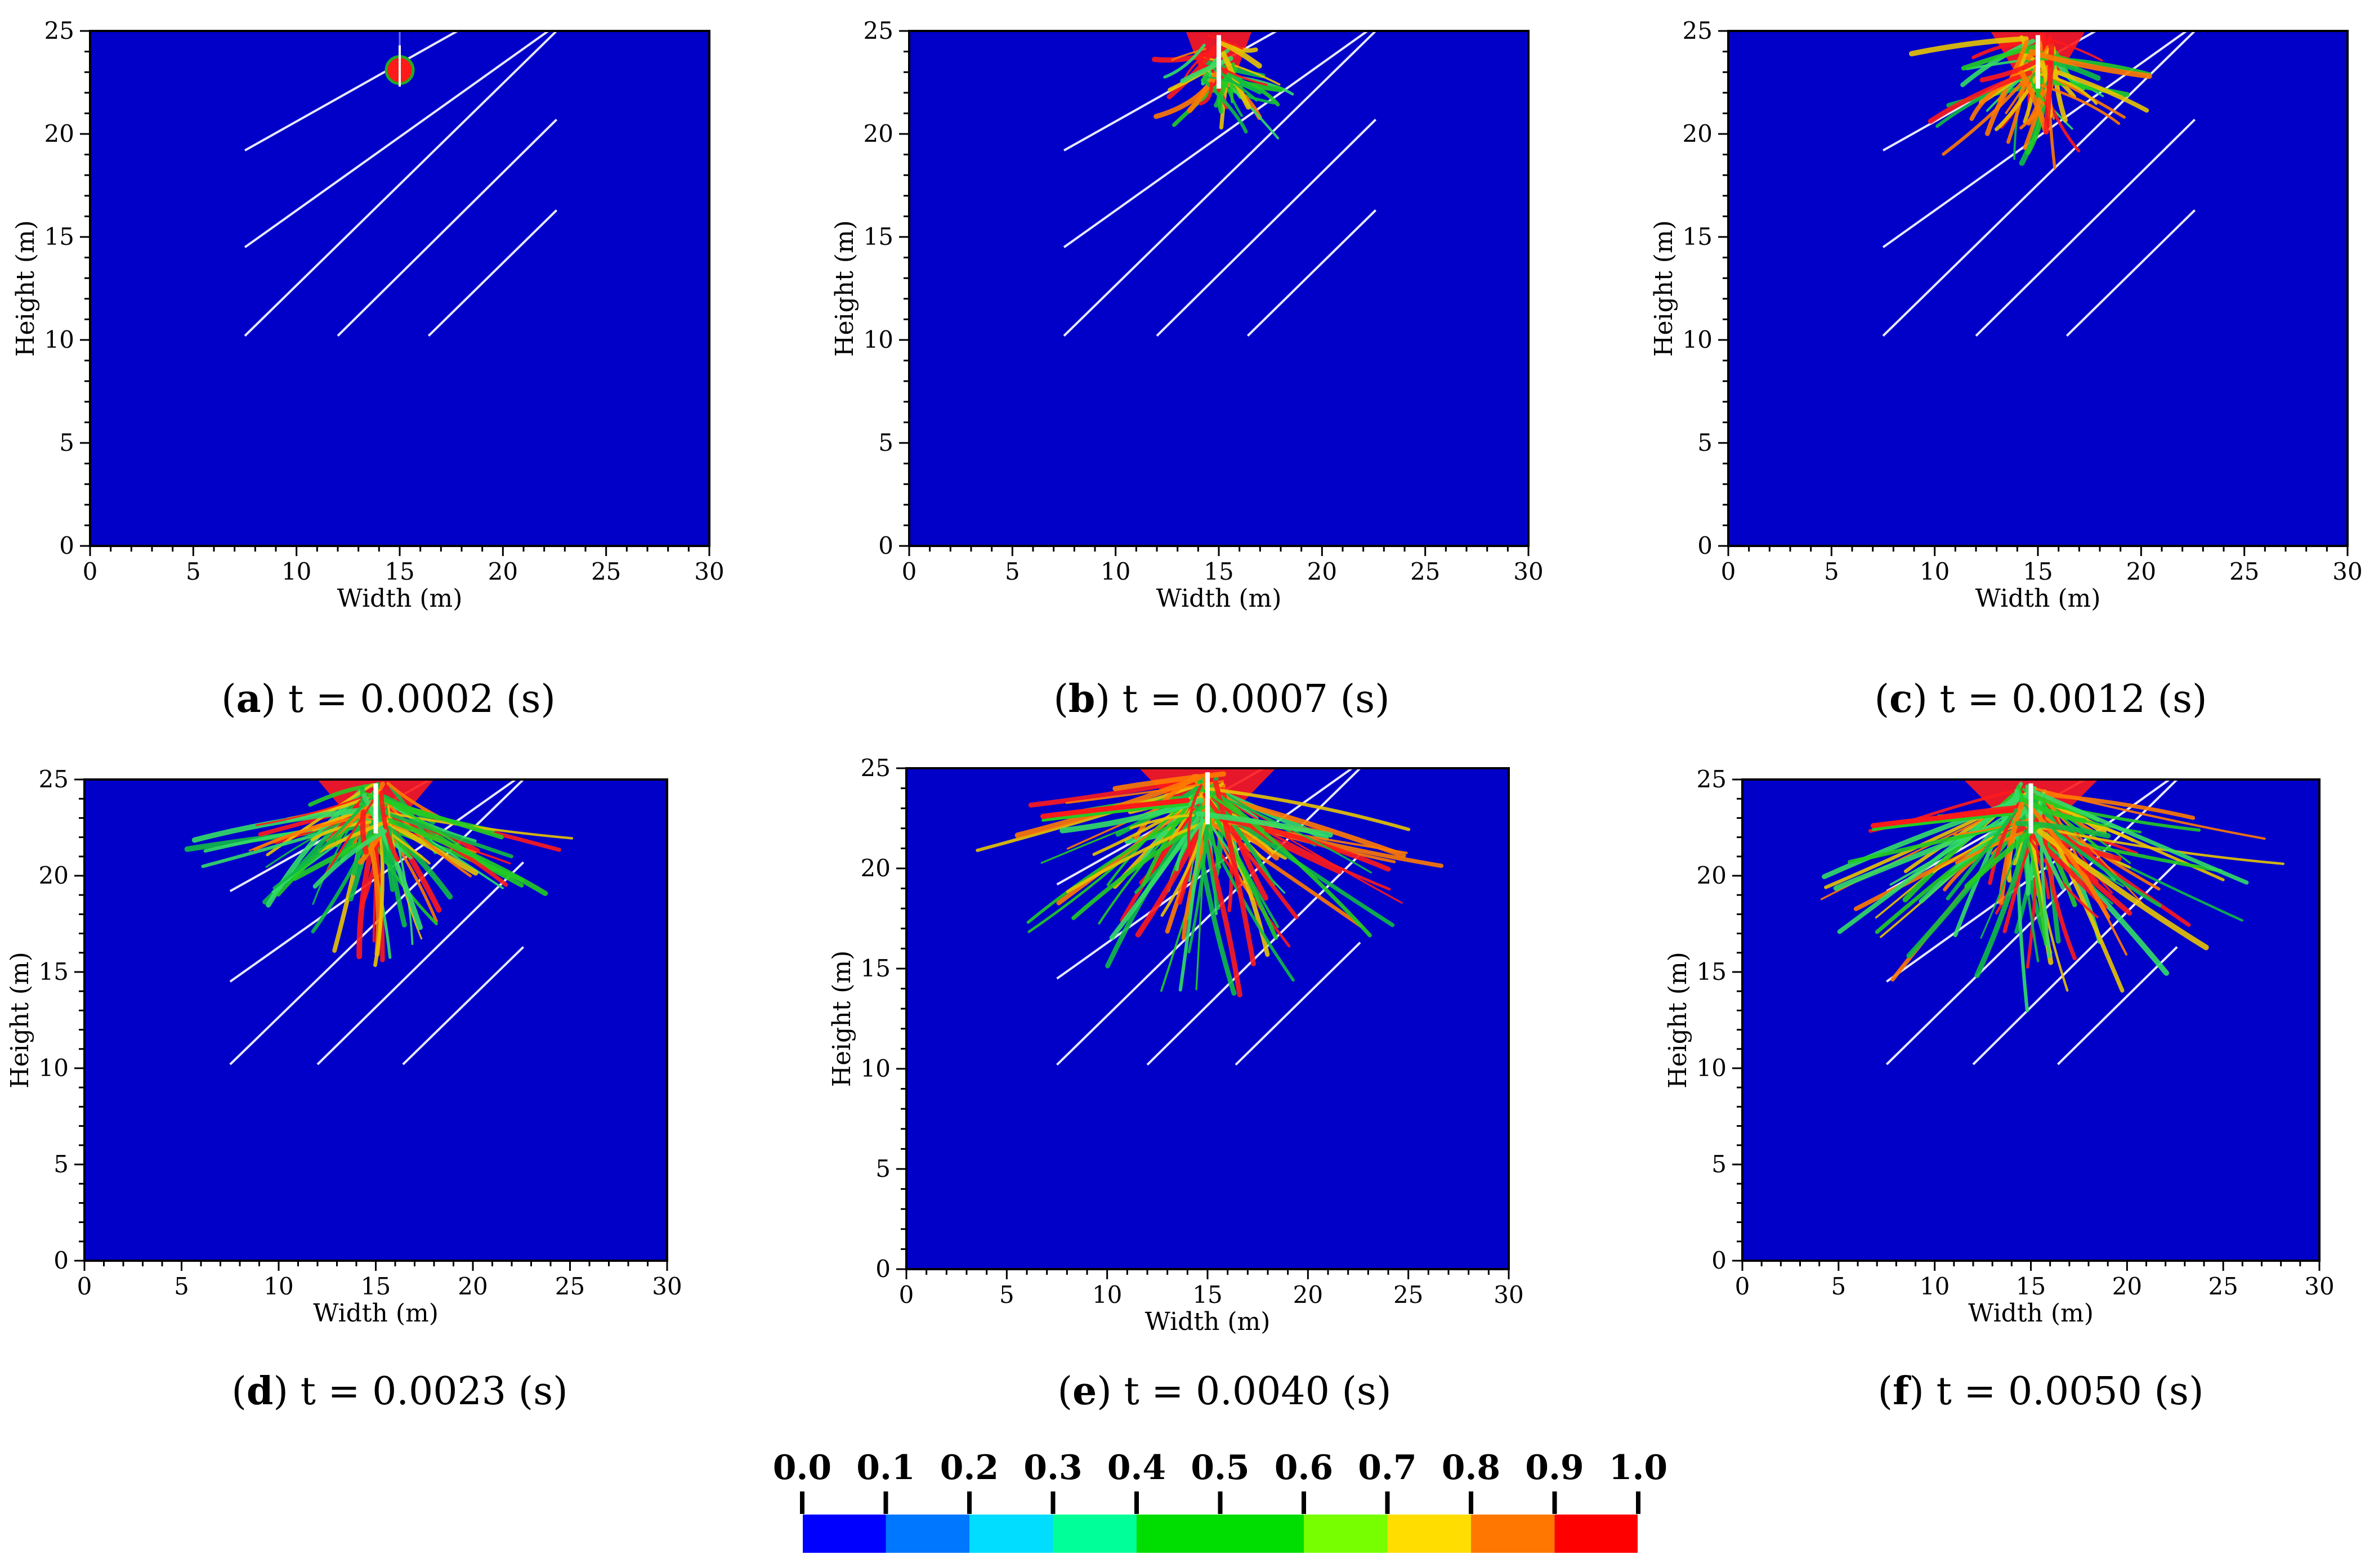  I want to click on colorbar-tick-label: 1.0, so click(1638, 1468).